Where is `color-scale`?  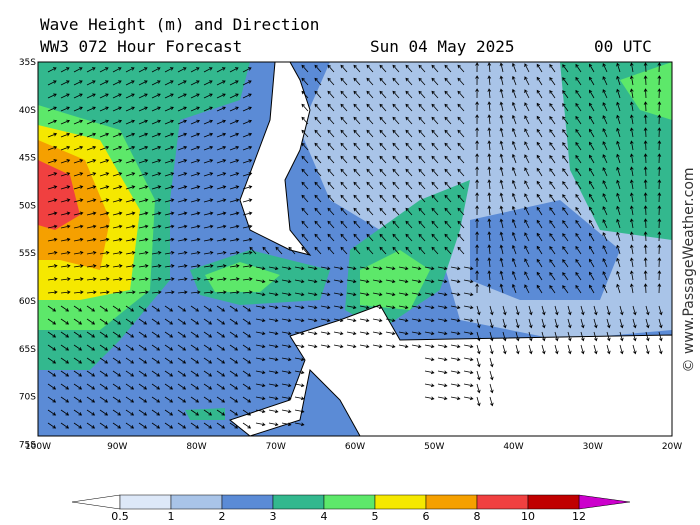 color-scale is located at coordinates (351, 502).